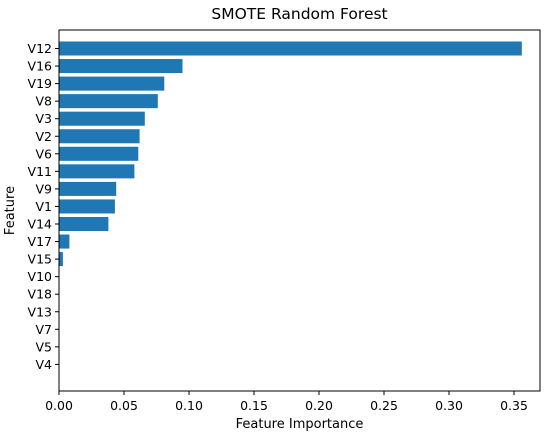 This screenshot has width=550, height=436. Describe the element at coordinates (124, 405) in the screenshot. I see `x-tick-label: 0.05` at that location.